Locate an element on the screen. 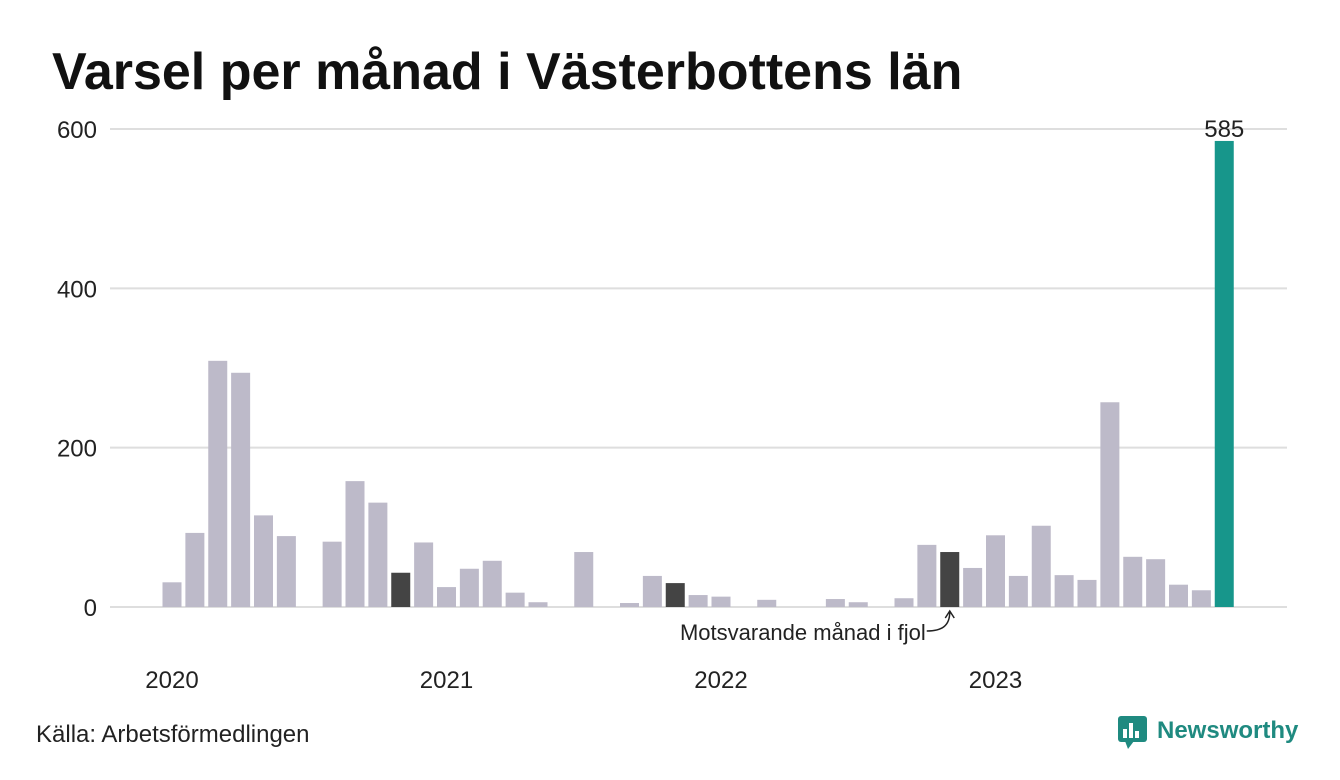 The image size is (1340, 780). x-tick-label: 2021 is located at coordinates (446, 680).